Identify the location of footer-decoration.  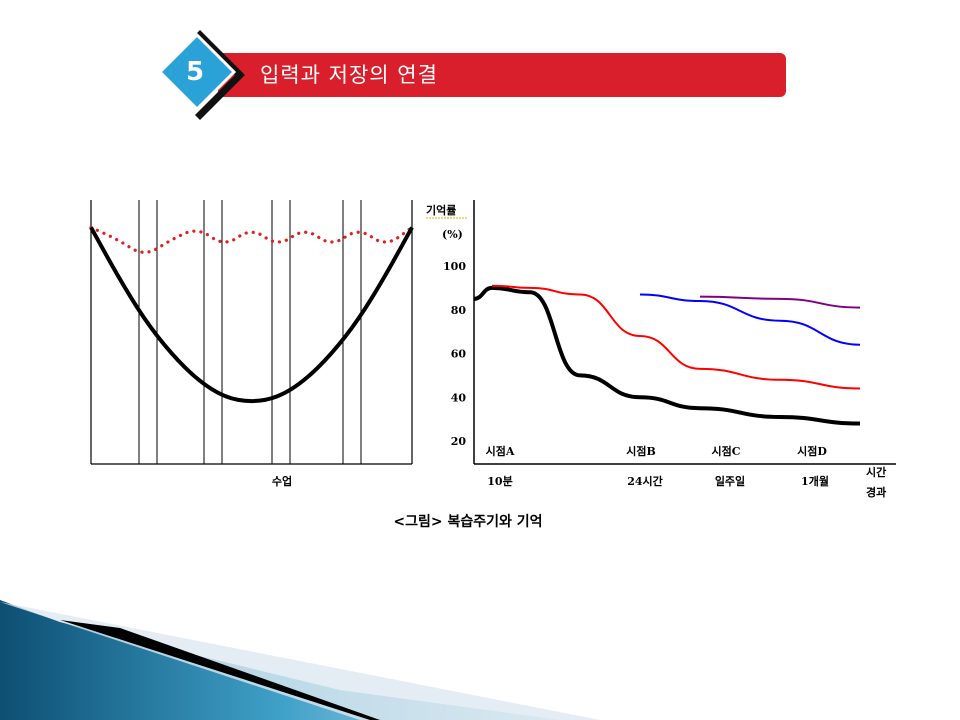
(300, 660).